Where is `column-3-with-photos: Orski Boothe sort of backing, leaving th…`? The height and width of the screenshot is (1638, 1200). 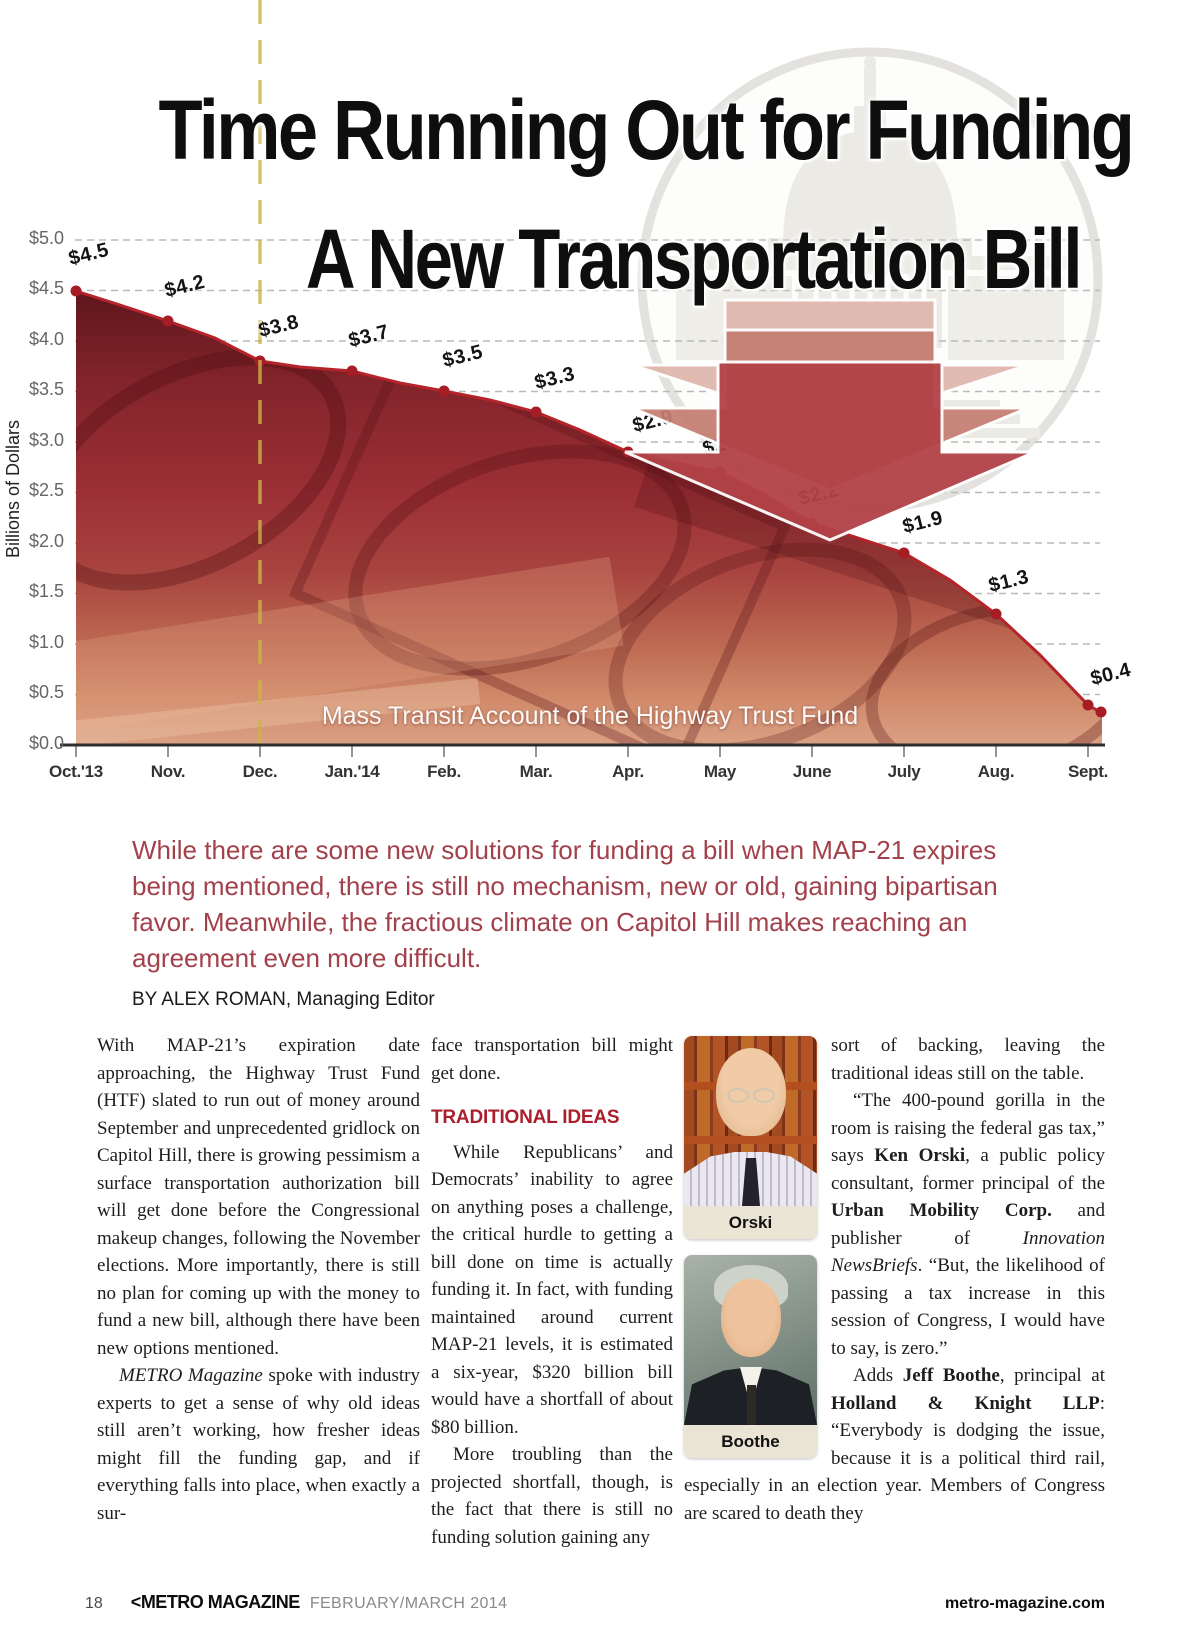 column-3-with-photos: Orski Boothe sort of backing, leaving th… is located at coordinates (894, 1291).